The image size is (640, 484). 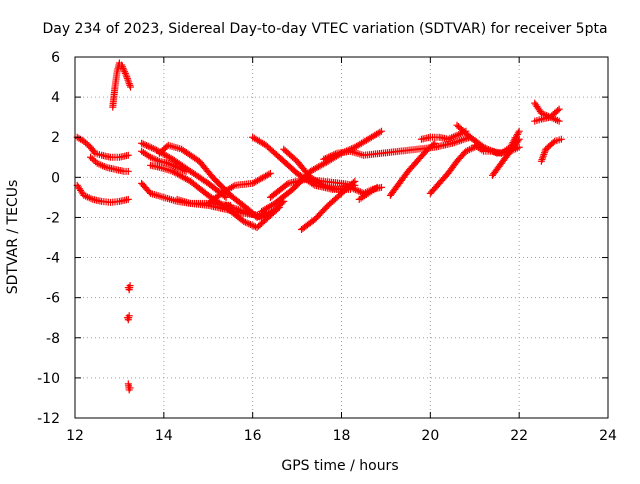 I want to click on y-tick-label: 0, so click(x=55, y=178).